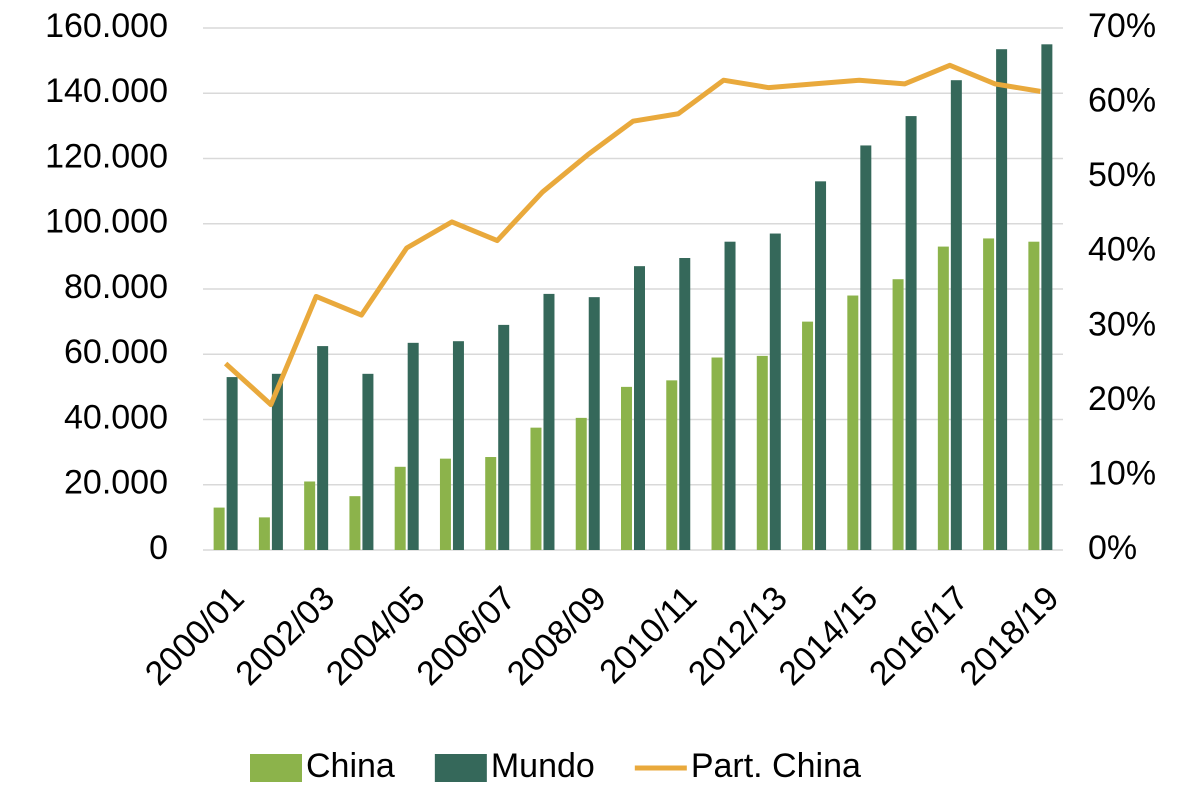  Describe the element at coordinates (106, 26) in the screenshot. I see `y-tick-label: 160.000` at that location.